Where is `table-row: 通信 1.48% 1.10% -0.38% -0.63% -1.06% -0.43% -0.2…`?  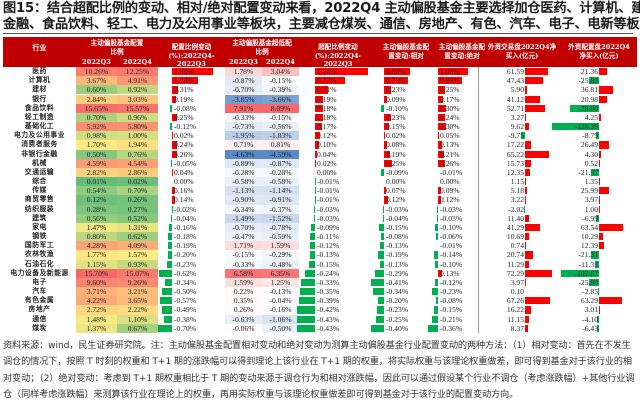 table-row: 通信 1.48% 1.10% -0.38% -0.63% -1.06% -0.43% -0.2… is located at coordinates (320, 319).